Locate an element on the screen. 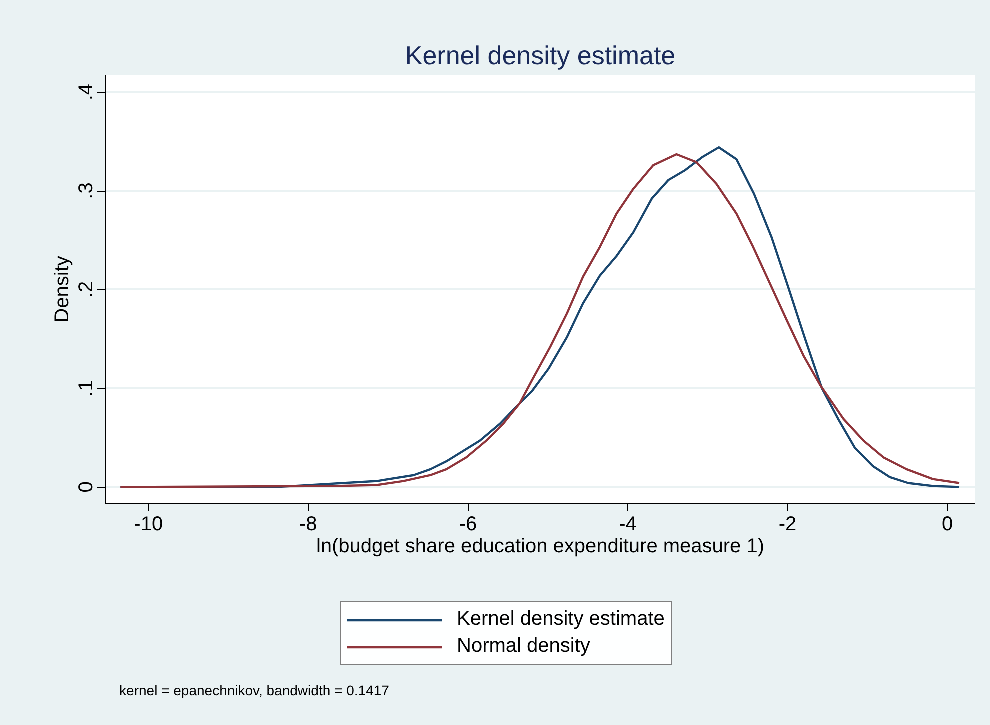  x-tick-label: -8 is located at coordinates (309, 525).